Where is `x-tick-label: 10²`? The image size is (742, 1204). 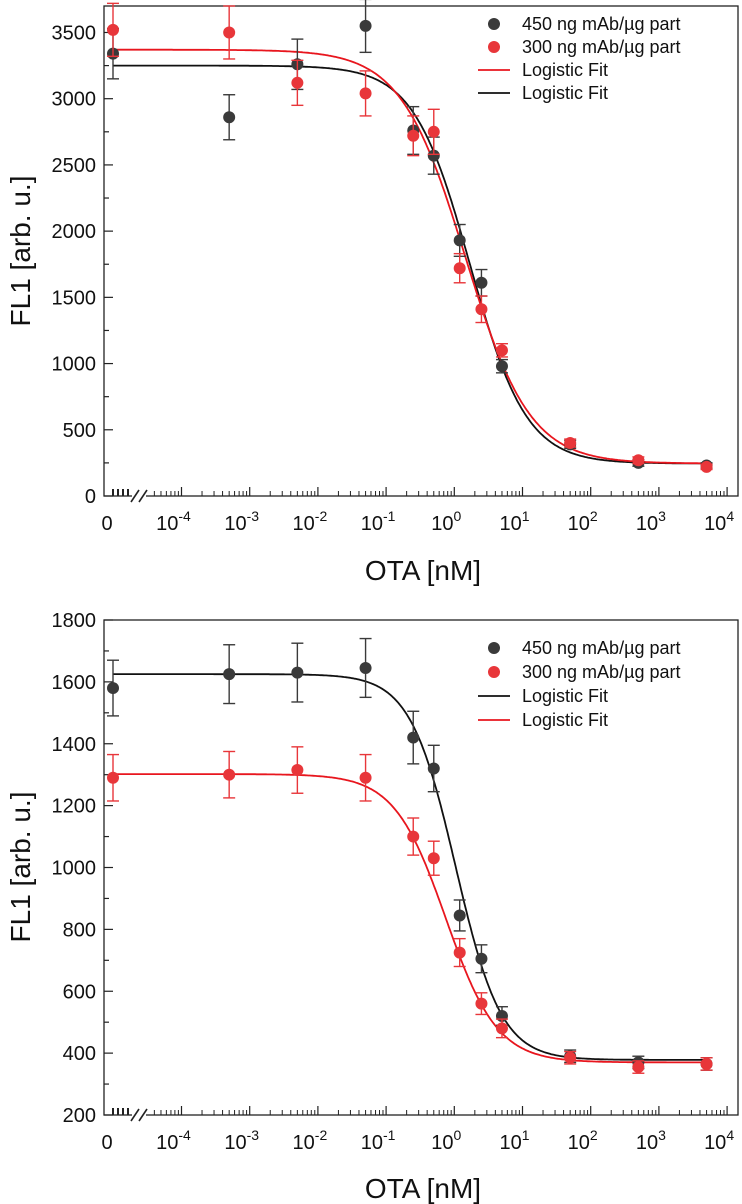
x-tick-label: 10² is located at coordinates (583, 1140).